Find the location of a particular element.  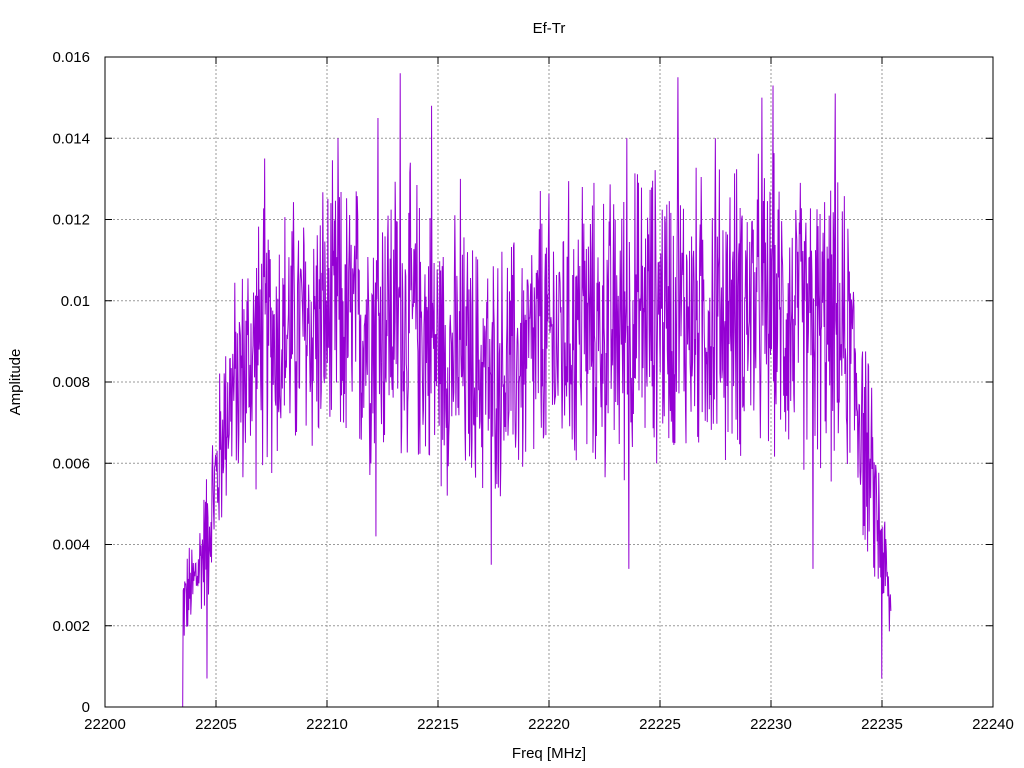

chart-title: Ef-Tr is located at coordinates (549, 28).